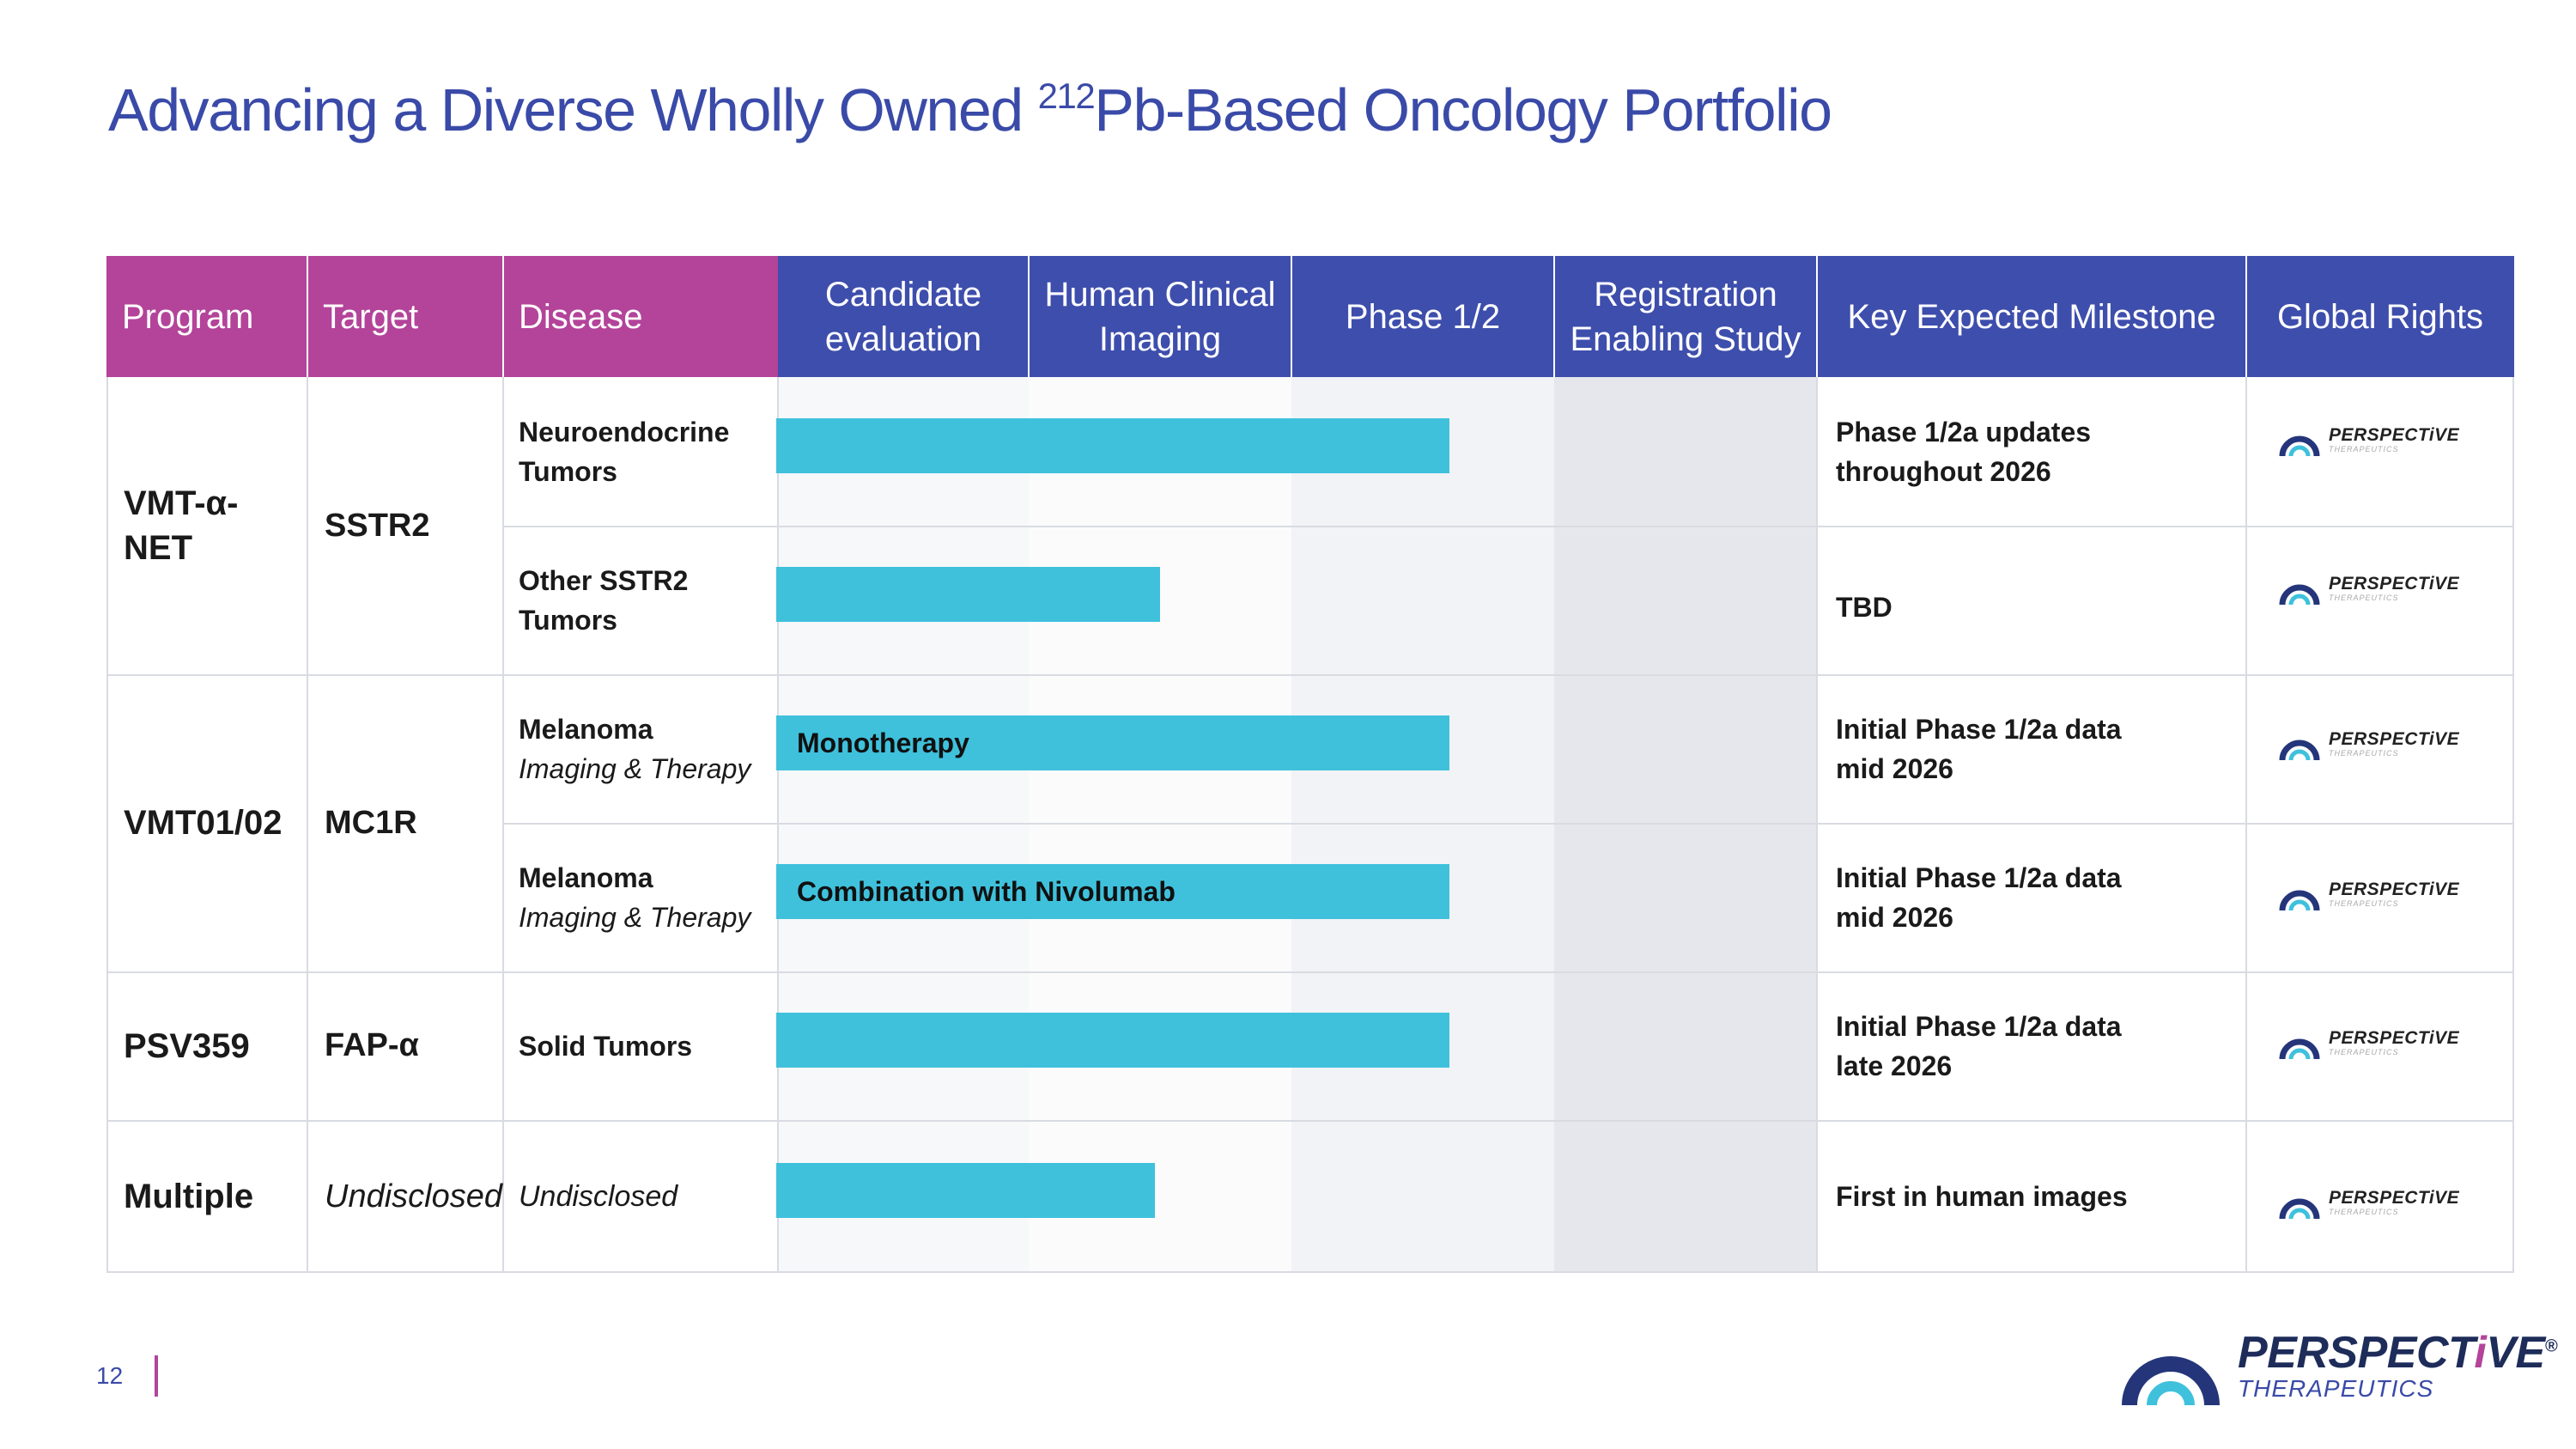  Describe the element at coordinates (2397, 1353) in the screenshot. I see `footer-logo-name: PERSPECTiVE®` at that location.